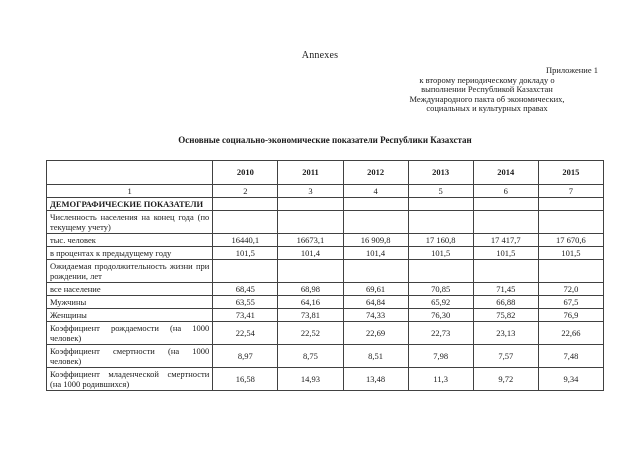 Image resolution: width=640 pixels, height=452 pixels. Describe the element at coordinates (505, 302) in the screenshot. I see `row-value-cell: 66,88` at that location.